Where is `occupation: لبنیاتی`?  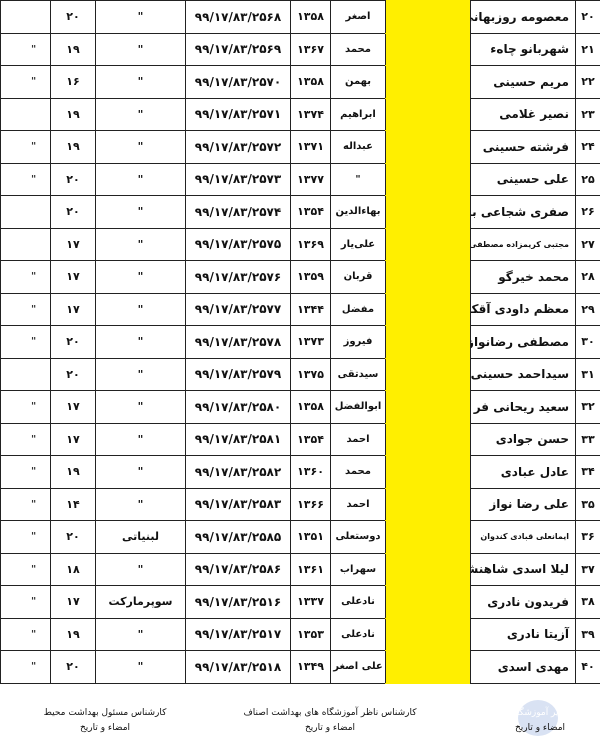
occupation: لبنیاتی is located at coordinates (140, 537).